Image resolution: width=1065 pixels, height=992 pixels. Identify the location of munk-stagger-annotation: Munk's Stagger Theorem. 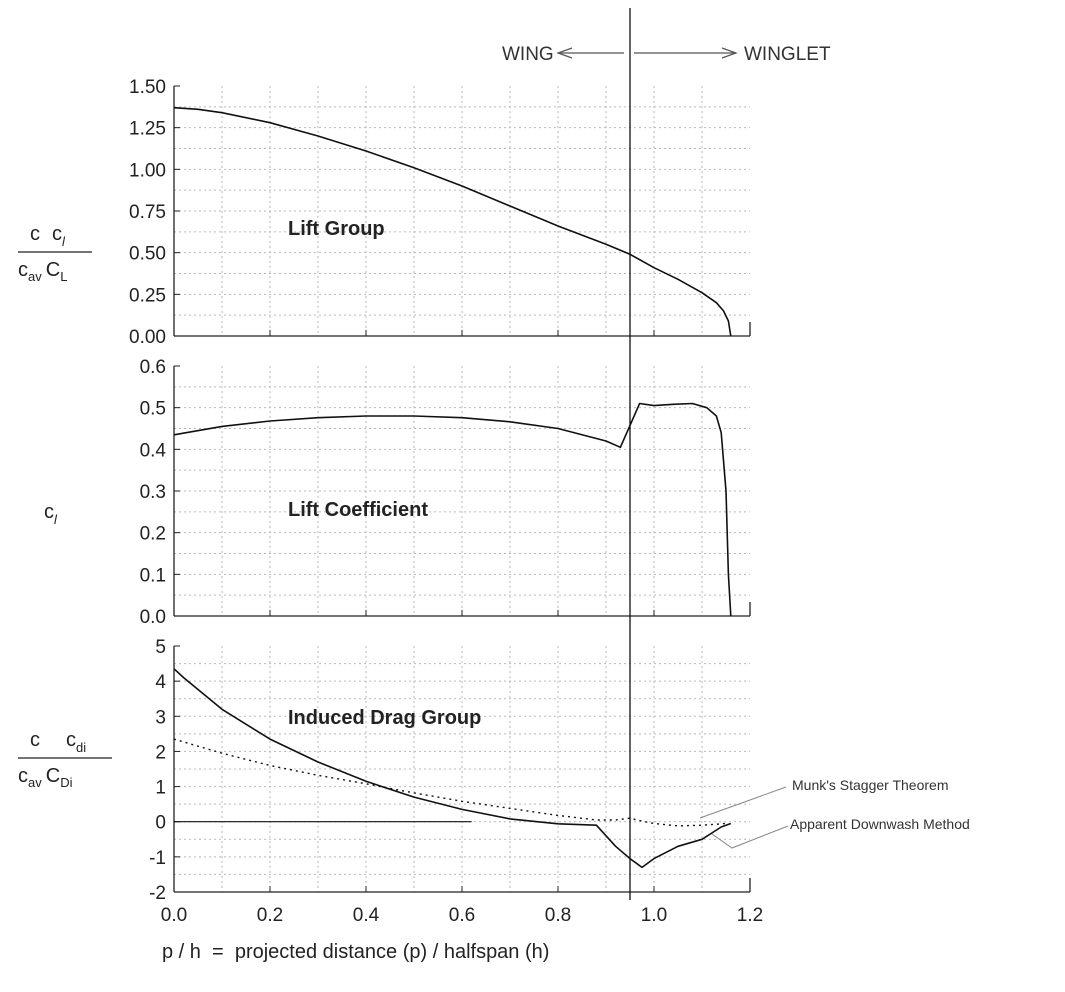
(870, 785).